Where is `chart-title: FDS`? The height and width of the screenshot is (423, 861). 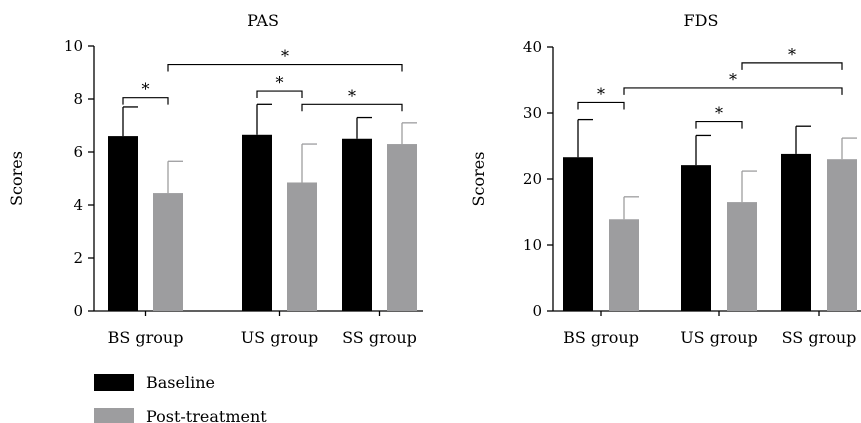 chart-title: FDS is located at coordinates (701, 20).